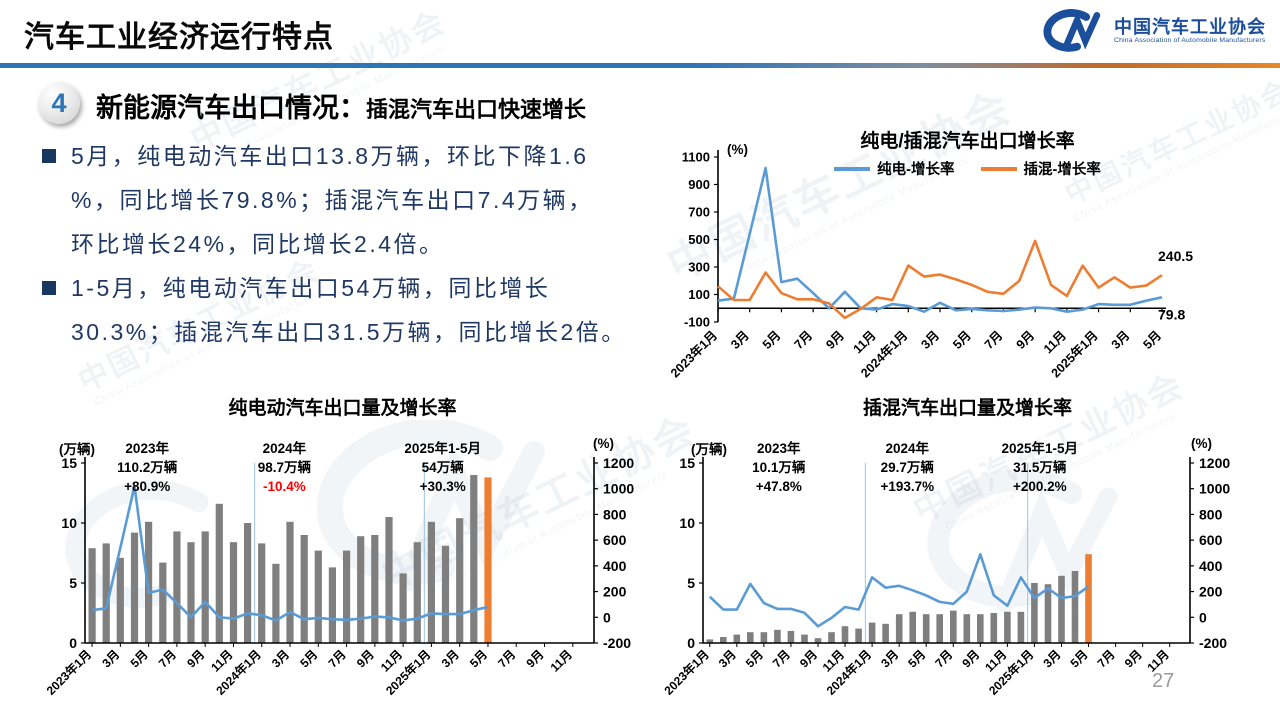 Image resolution: width=1280 pixels, height=719 pixels. I want to click on svg-text: 79.8, so click(1171, 314).